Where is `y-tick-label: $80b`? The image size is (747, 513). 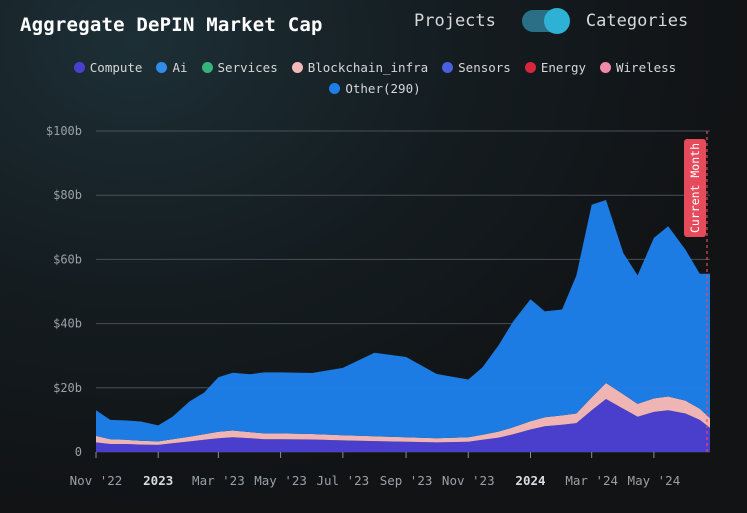
y-tick-label: $80b is located at coordinates (67, 195).